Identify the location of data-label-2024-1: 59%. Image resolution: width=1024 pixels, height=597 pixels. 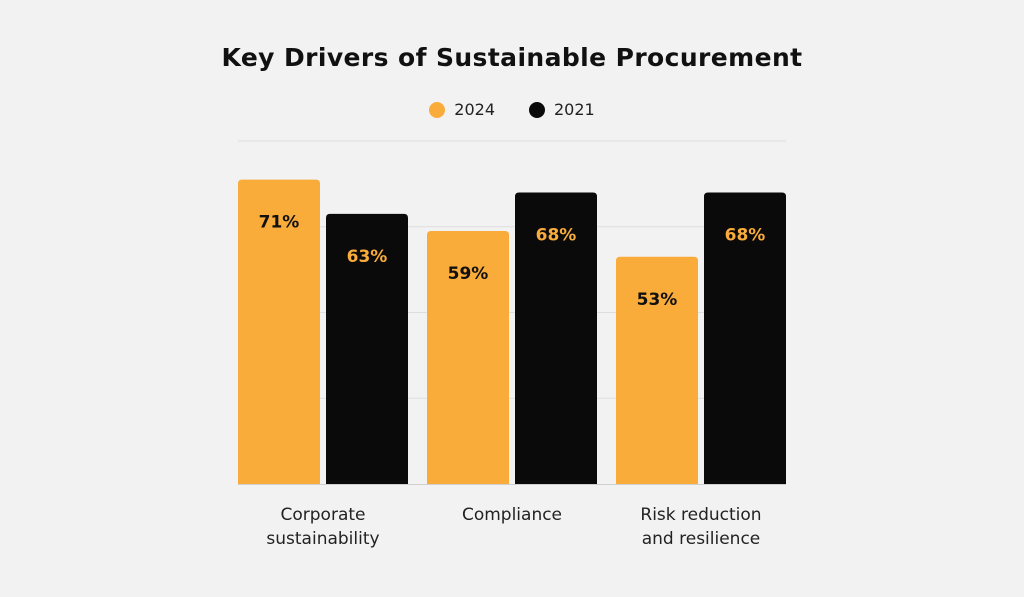
(468, 274).